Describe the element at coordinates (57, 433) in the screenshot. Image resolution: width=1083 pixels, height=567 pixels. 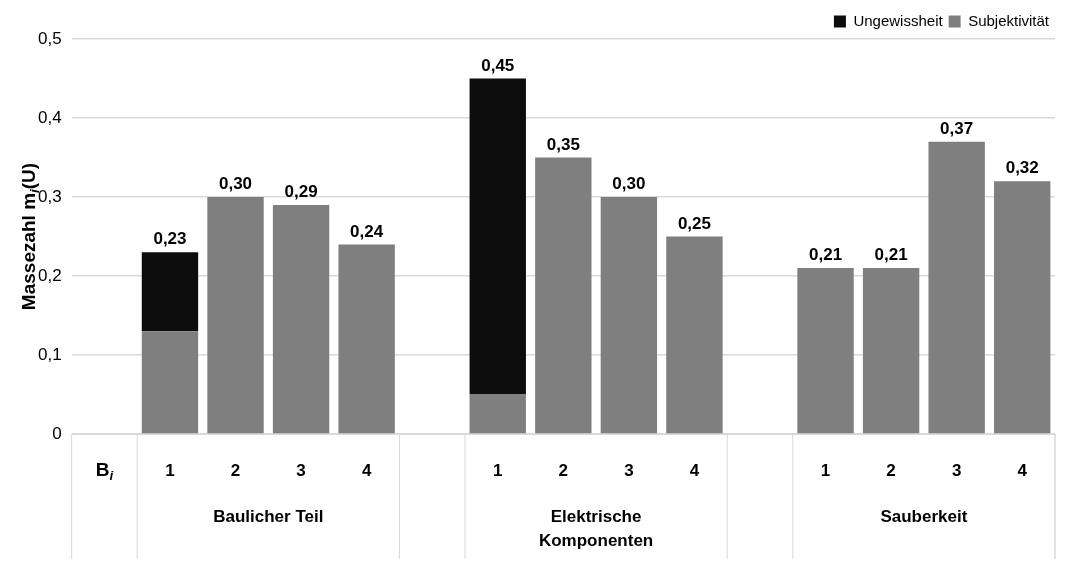
I see `y-tick-label: 0` at that location.